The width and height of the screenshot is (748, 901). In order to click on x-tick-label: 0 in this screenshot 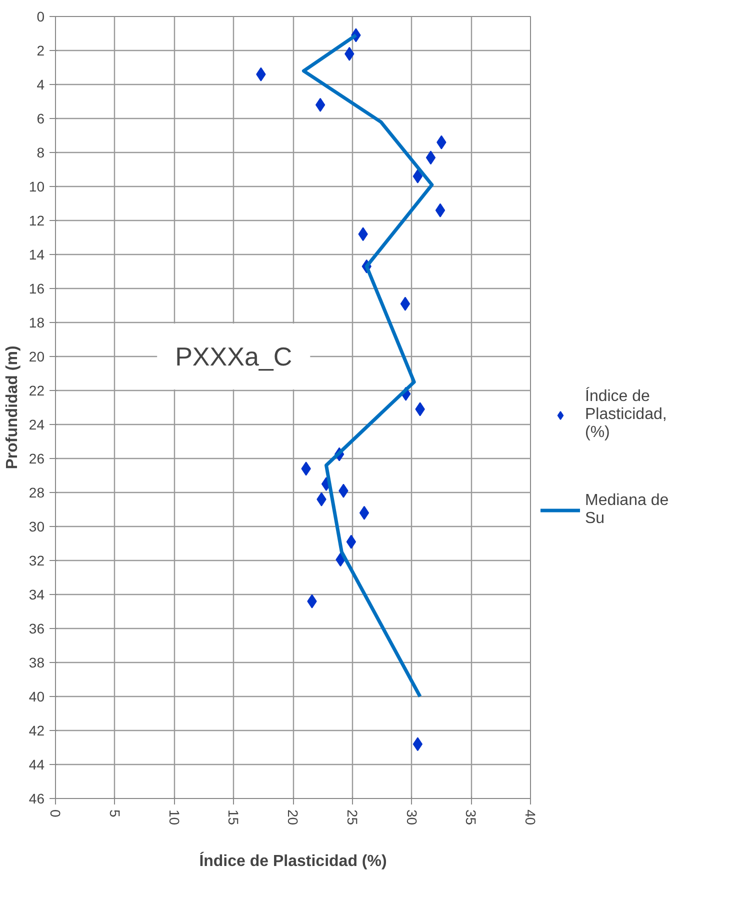, I will do `click(56, 814)`.